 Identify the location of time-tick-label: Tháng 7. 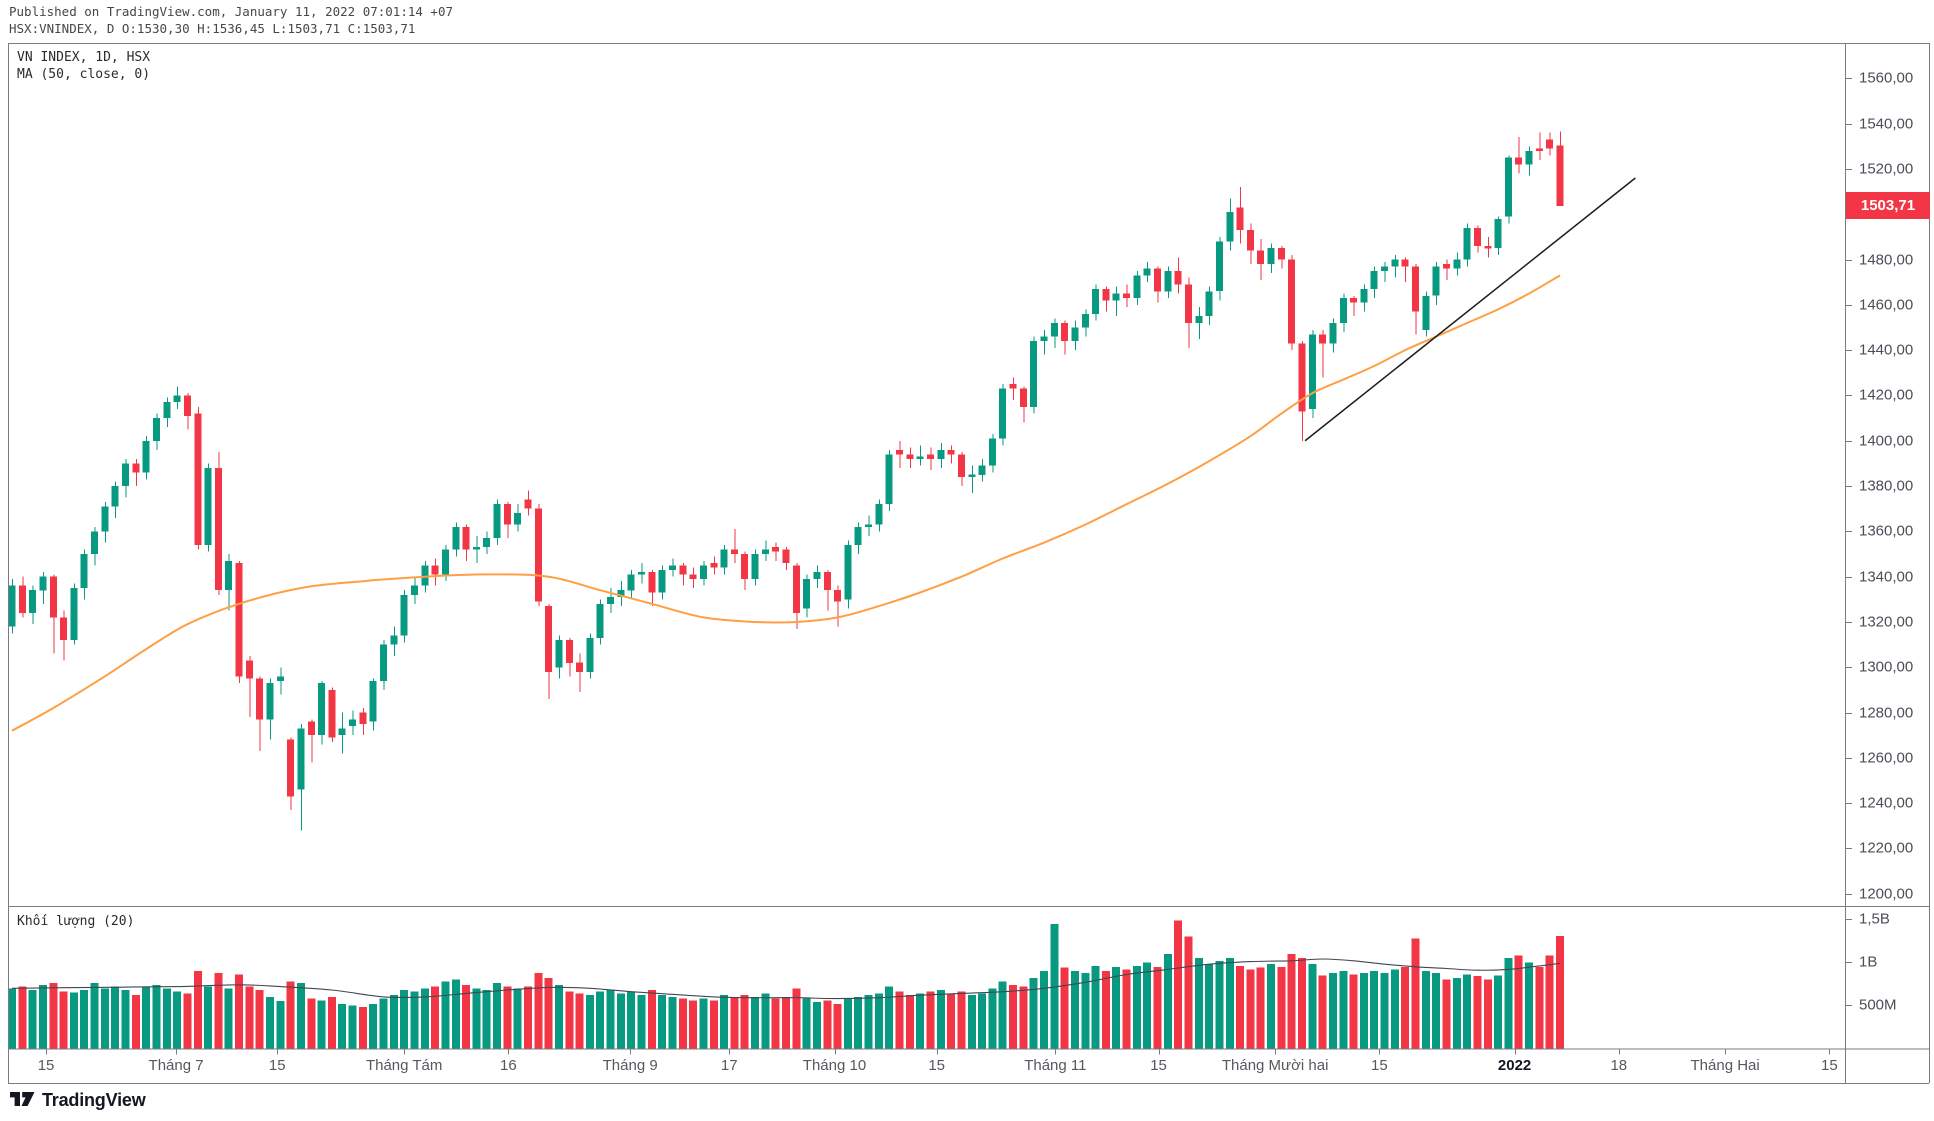
(176, 1065).